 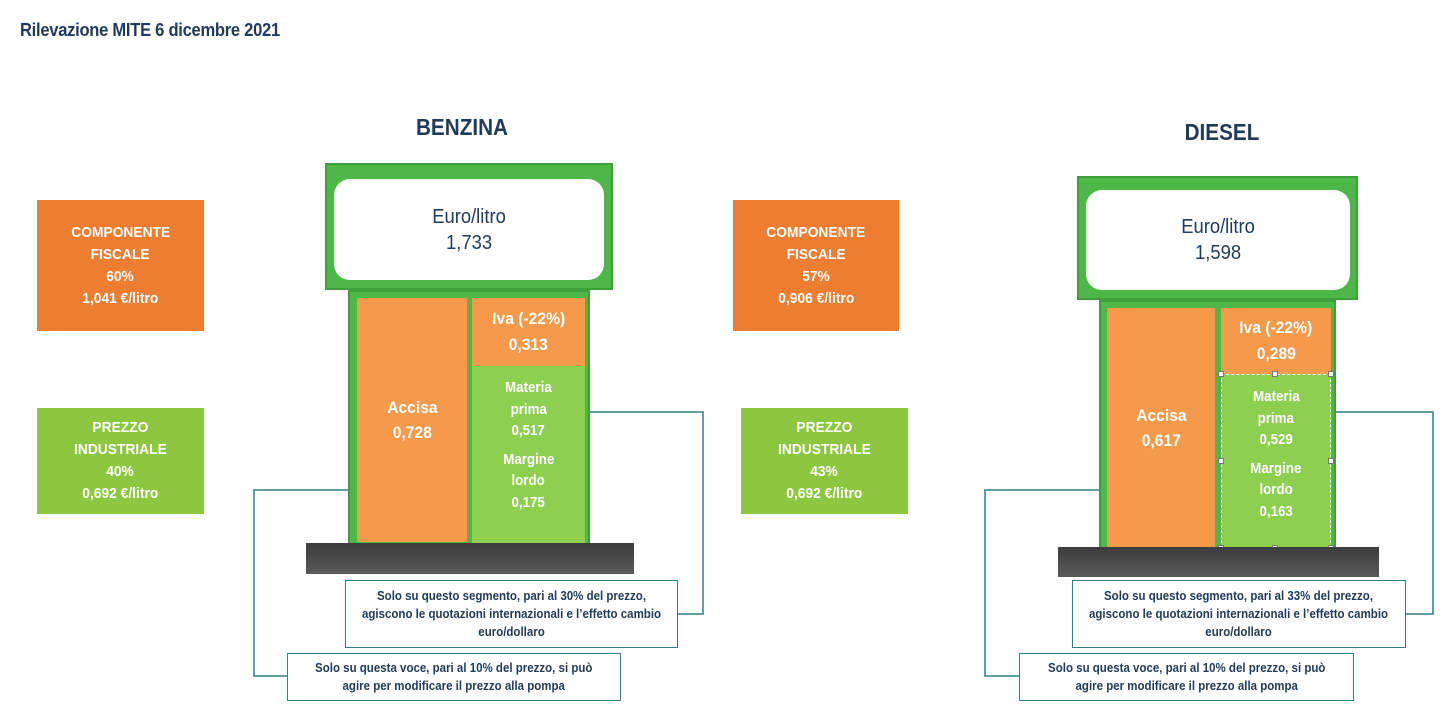 I want to click on diesel-industriale-box: PREZZO INDUSTRIALE 43% 0,692 €/litro, so click(x=824, y=461).